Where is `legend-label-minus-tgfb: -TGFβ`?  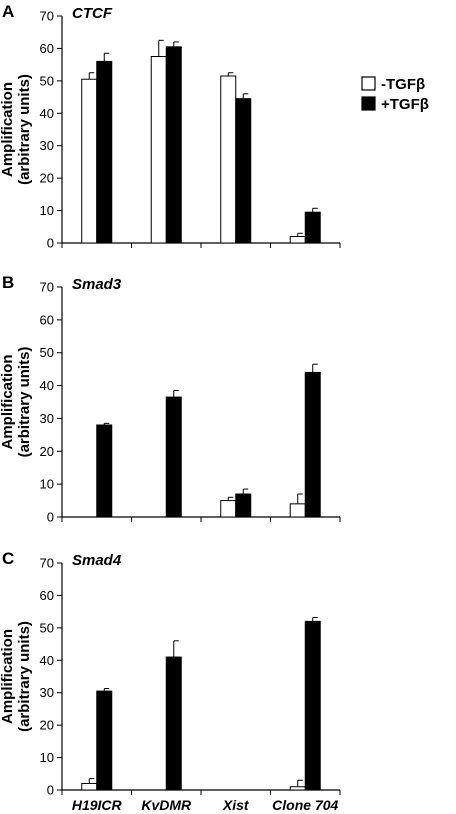
legend-label-minus-tgfb: -TGFβ is located at coordinates (403, 84).